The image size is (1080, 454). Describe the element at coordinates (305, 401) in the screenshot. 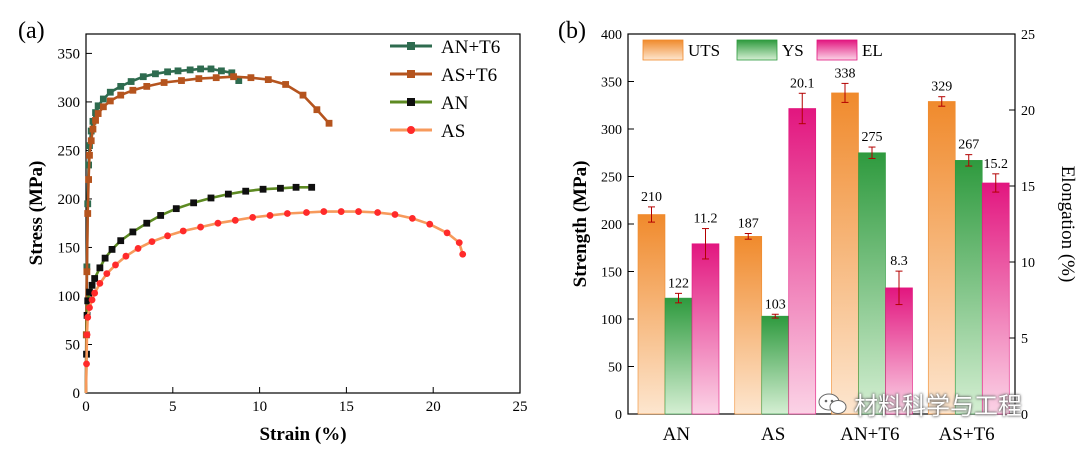

I see `panel-a-x-axis: 0 5 10 15 20 25` at that location.